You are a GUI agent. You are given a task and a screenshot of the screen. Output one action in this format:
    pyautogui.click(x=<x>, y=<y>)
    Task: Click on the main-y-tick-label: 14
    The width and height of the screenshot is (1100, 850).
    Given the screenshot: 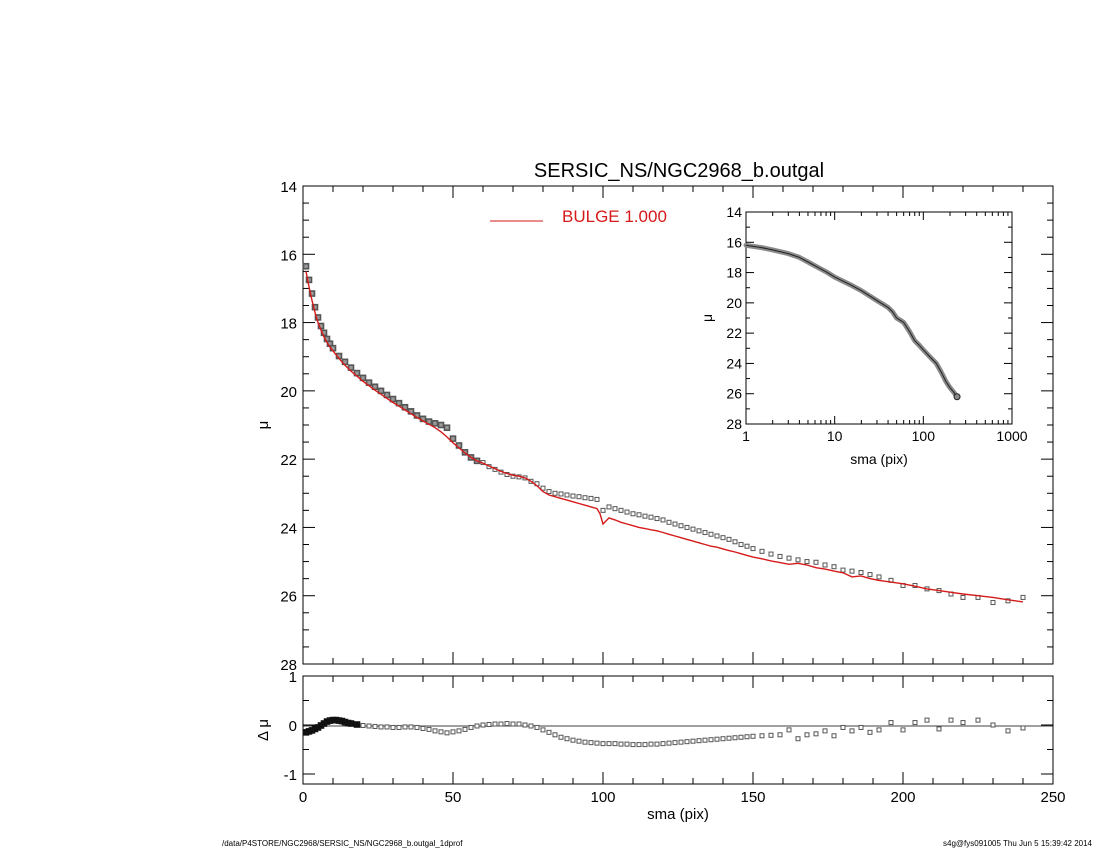 What is the action you would take?
    pyautogui.click(x=288, y=187)
    